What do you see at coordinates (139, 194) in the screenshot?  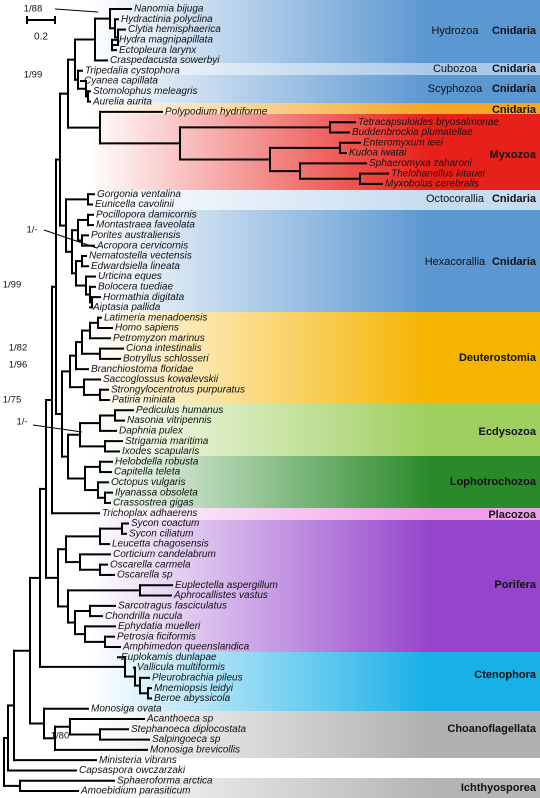 I see `taxon-label: Gorgonia ventalina` at bounding box center [139, 194].